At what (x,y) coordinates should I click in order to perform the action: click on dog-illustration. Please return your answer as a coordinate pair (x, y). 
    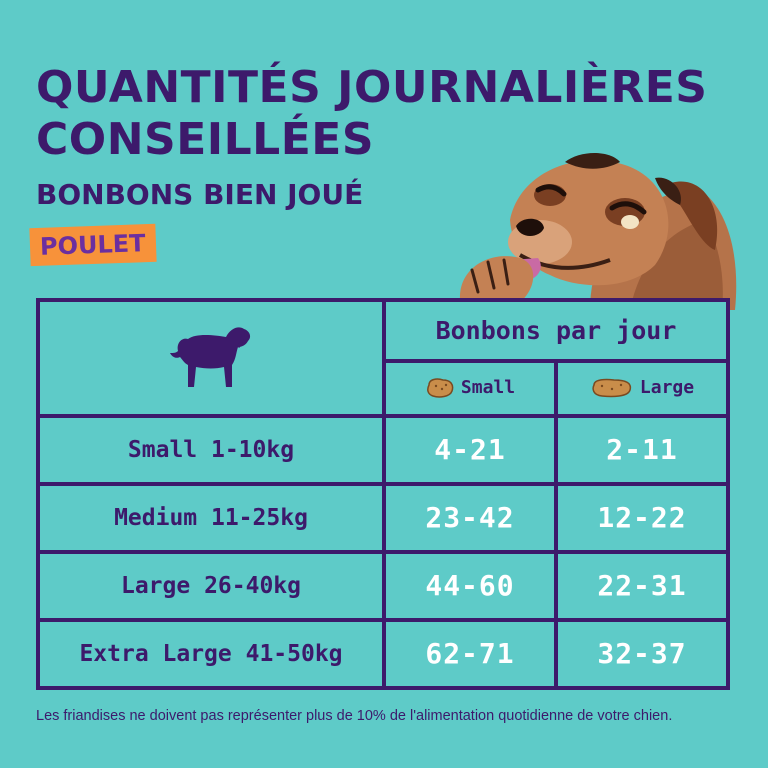
    Looking at the image, I should click on (598, 231).